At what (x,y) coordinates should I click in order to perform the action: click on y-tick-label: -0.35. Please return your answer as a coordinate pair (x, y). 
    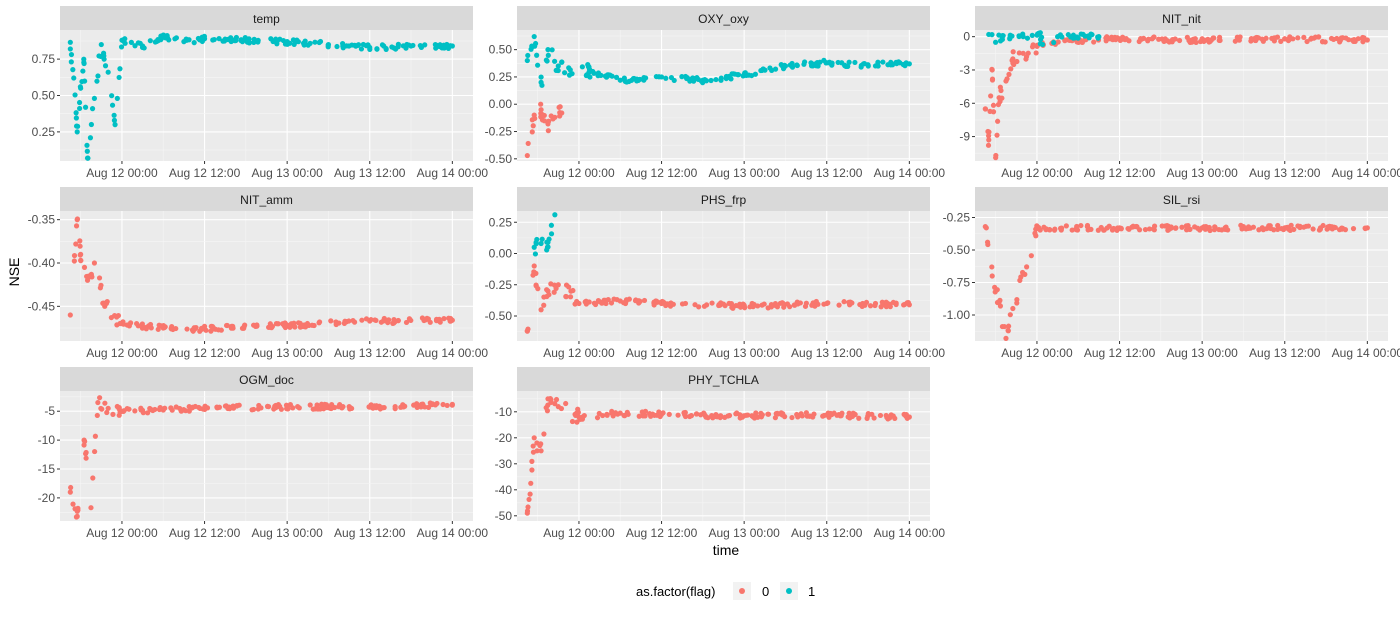
    Looking at the image, I should click on (42, 220).